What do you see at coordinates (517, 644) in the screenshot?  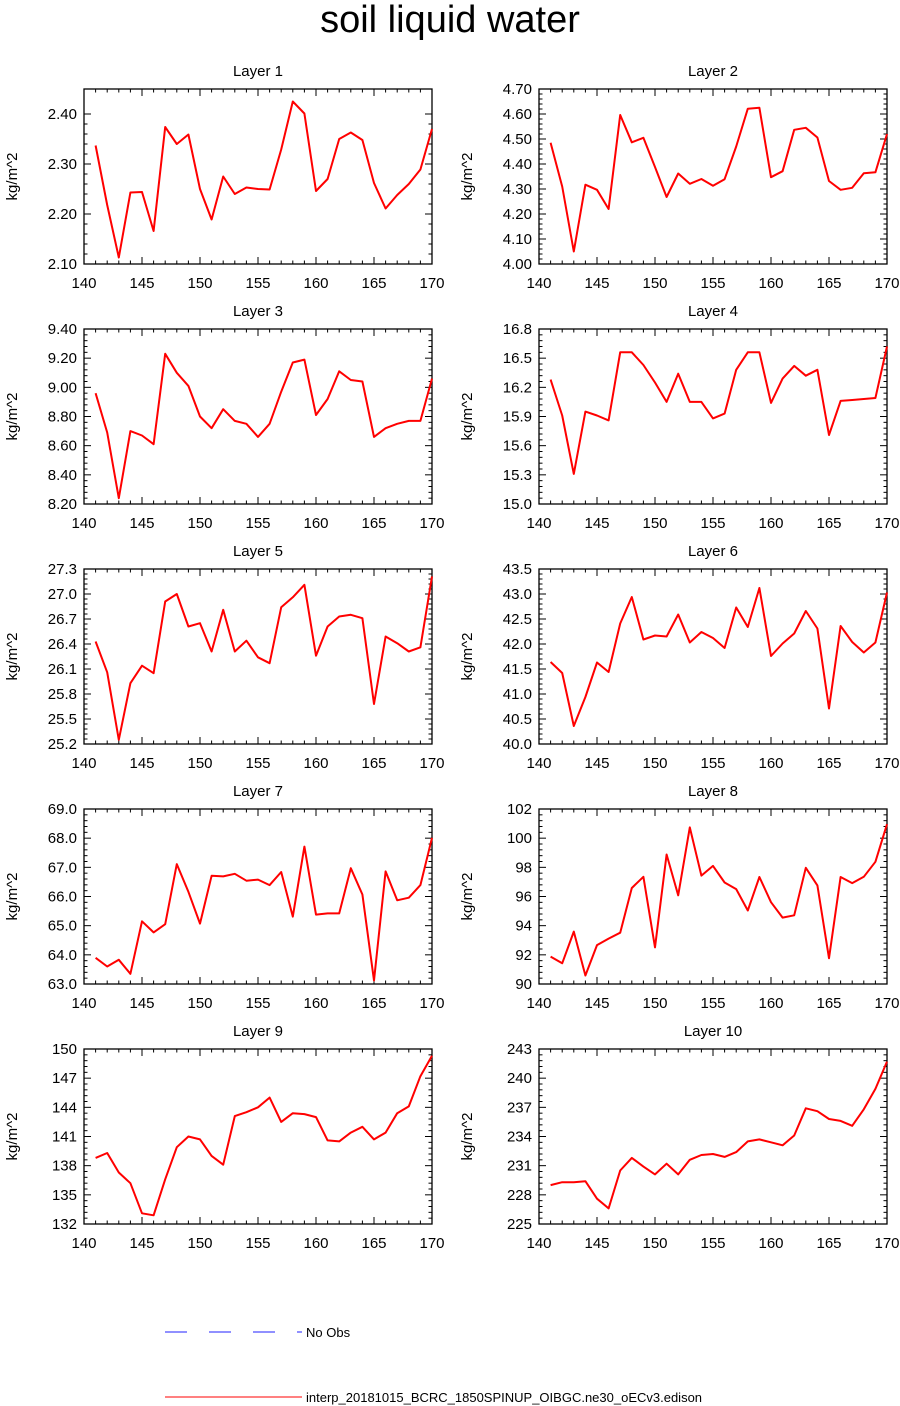 I see `y-tick-label: 42.0` at bounding box center [517, 644].